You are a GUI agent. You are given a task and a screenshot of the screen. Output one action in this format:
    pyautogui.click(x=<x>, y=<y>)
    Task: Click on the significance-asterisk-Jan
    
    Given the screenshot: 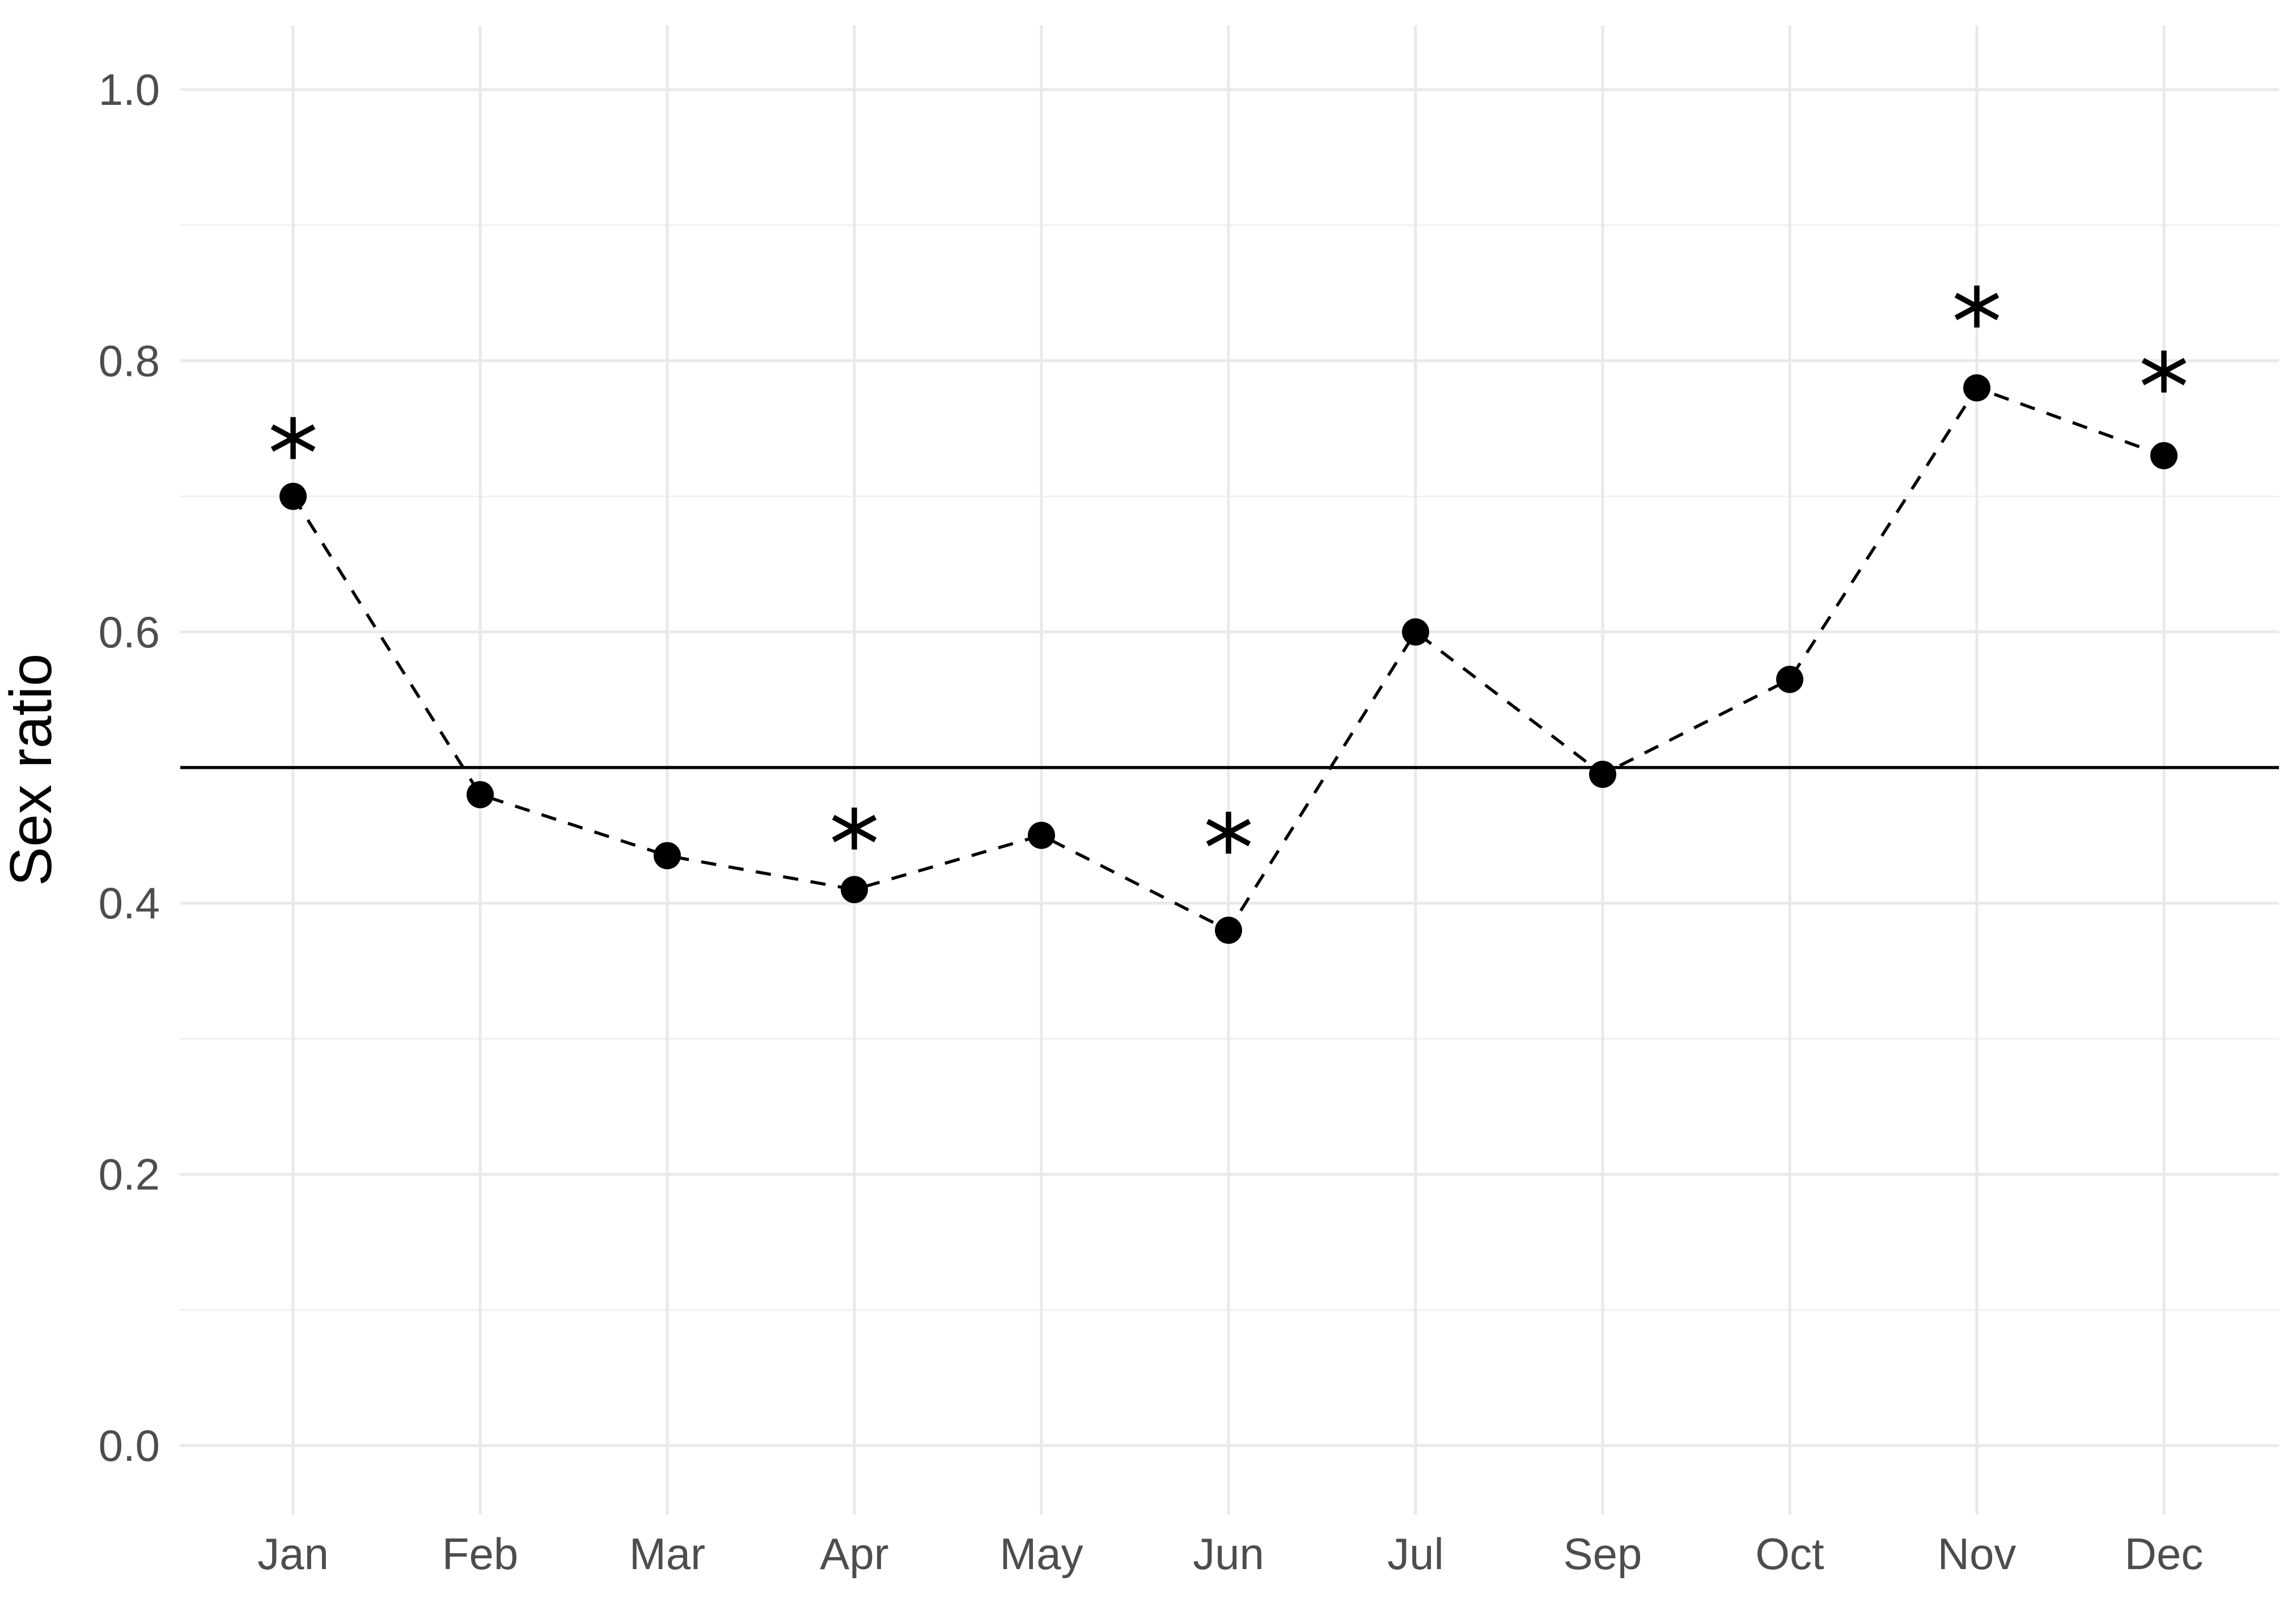 What is the action you would take?
    pyautogui.click(x=293, y=438)
    